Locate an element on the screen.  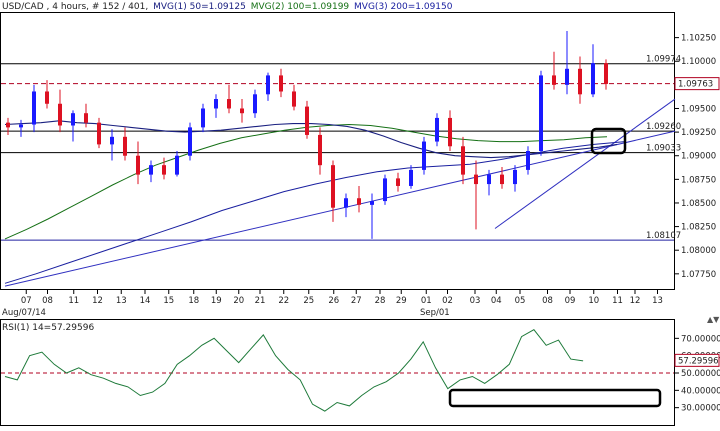
y-tick-label: 1.09250 is located at coordinates (698, 133).